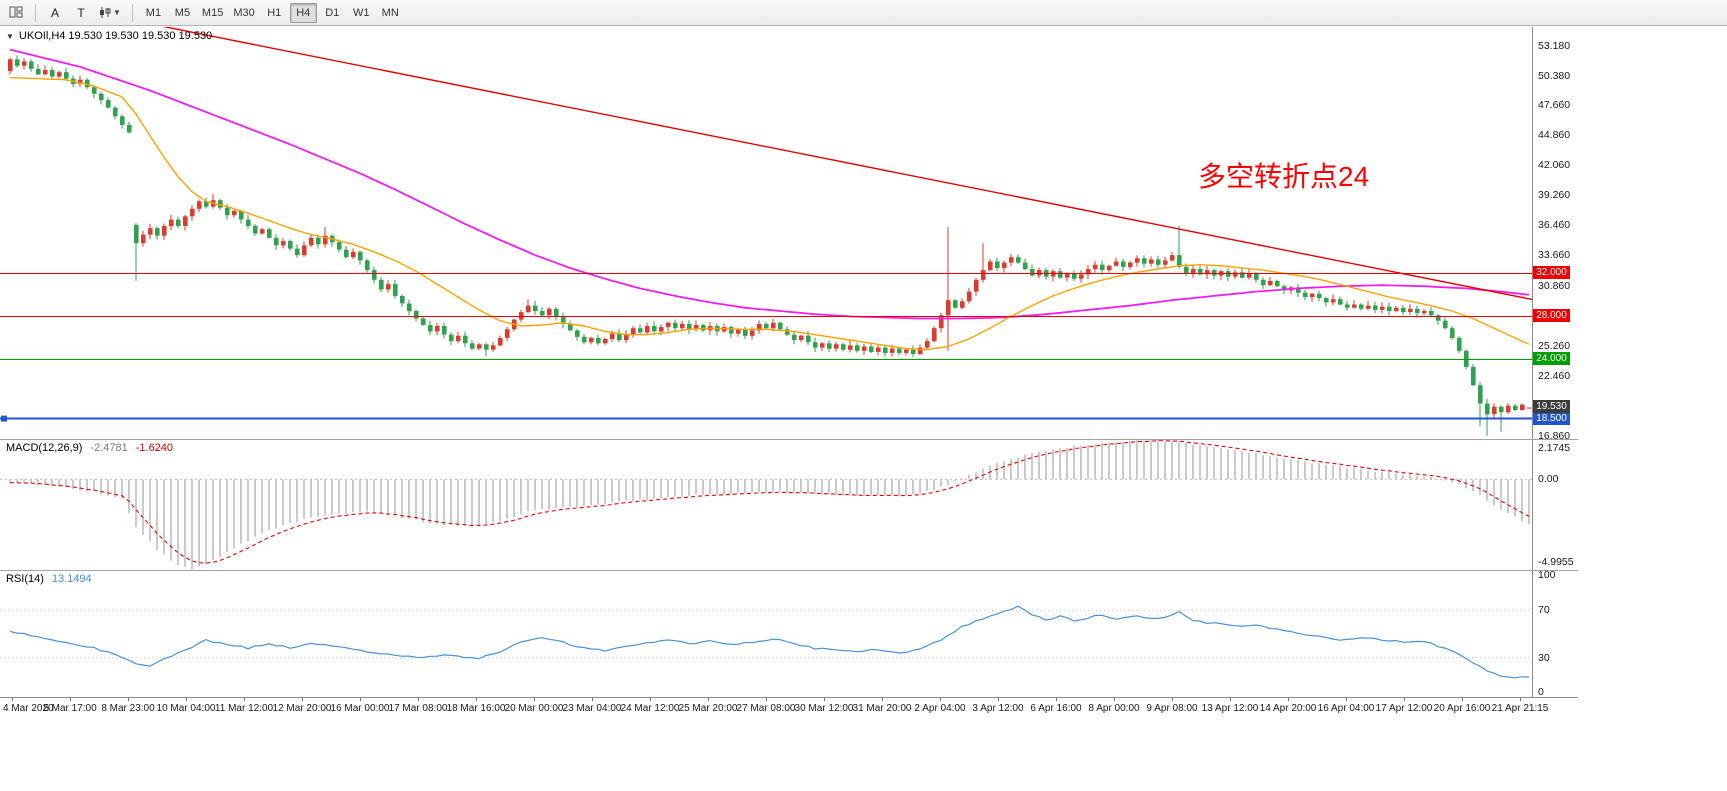 The height and width of the screenshot is (791, 1727). Describe the element at coordinates (940, 708) in the screenshot. I see `time-label: 2 Apr 04:00` at that location.